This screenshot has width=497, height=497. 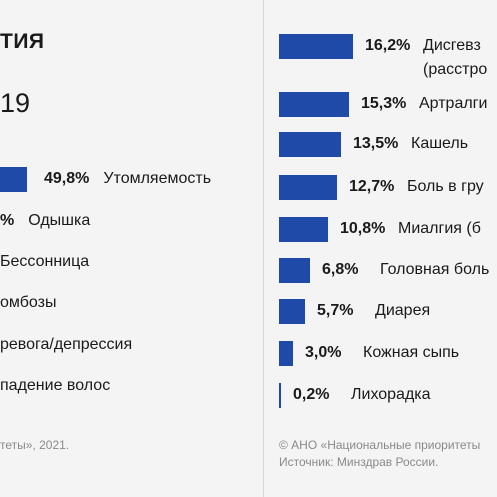 What do you see at coordinates (335, 310) in the screenshot?
I see `chart-value-label: 5,7%` at bounding box center [335, 310].